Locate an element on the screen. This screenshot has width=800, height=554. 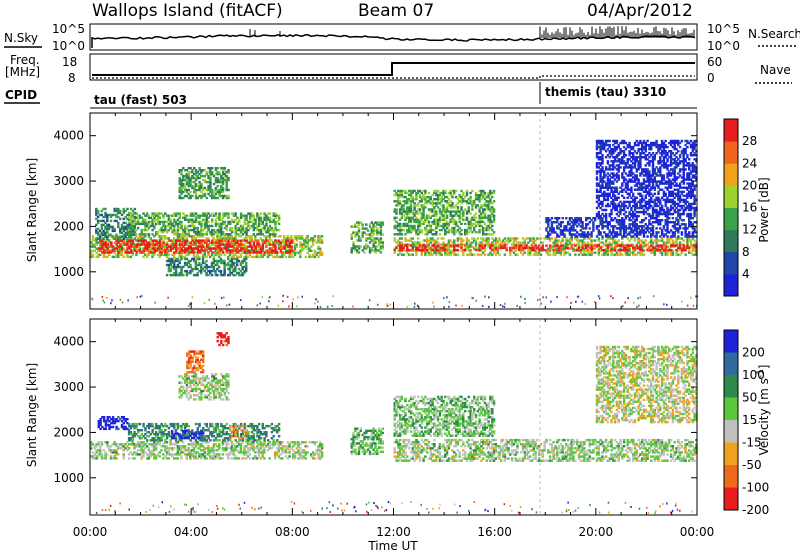
nsky-panel: N.Sky 10^5 10^0 10^5 10^0 N.Search is located at coordinates (402, 37).